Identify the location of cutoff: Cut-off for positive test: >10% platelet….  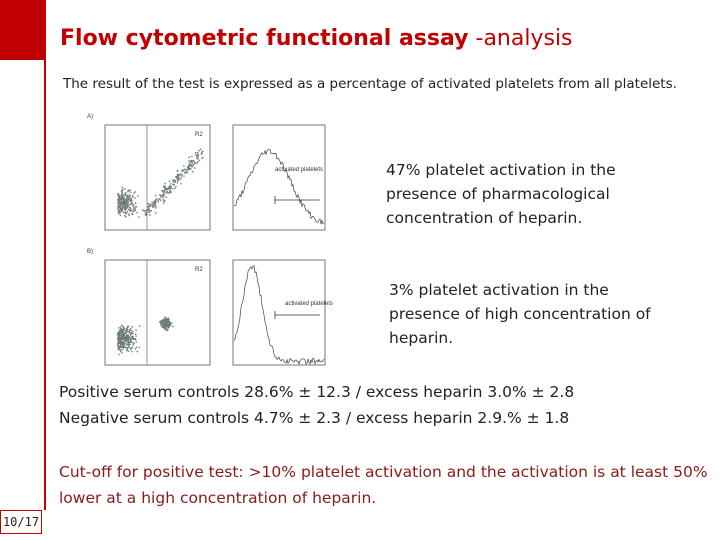
(383, 485).